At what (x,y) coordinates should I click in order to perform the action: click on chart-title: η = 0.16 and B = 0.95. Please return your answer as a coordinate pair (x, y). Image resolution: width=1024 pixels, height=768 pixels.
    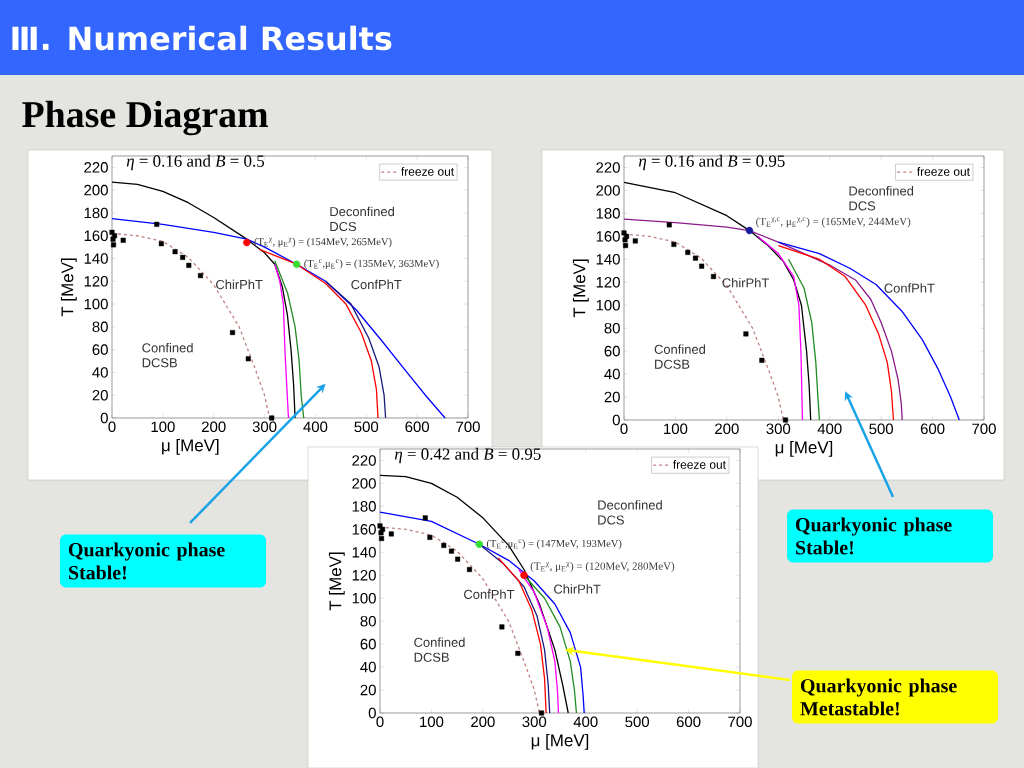
    Looking at the image, I should click on (711, 162).